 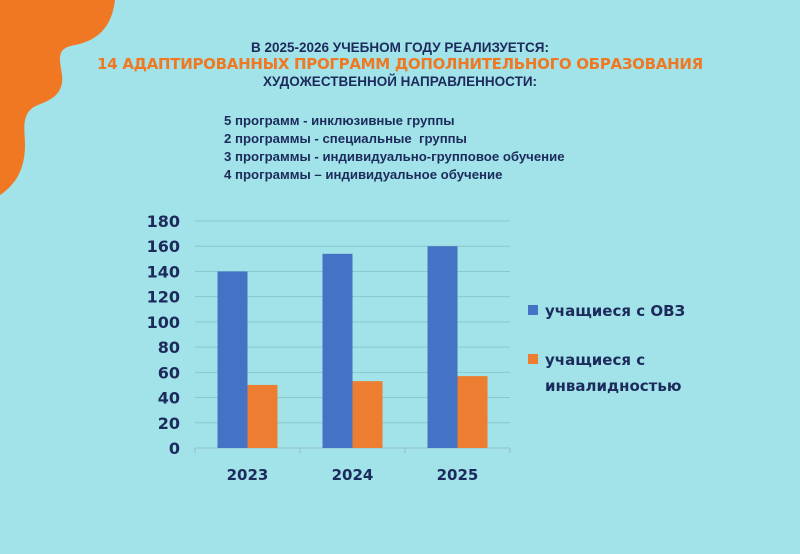 What do you see at coordinates (353, 475) in the screenshot?
I see `x-tick-label: 2024` at bounding box center [353, 475].